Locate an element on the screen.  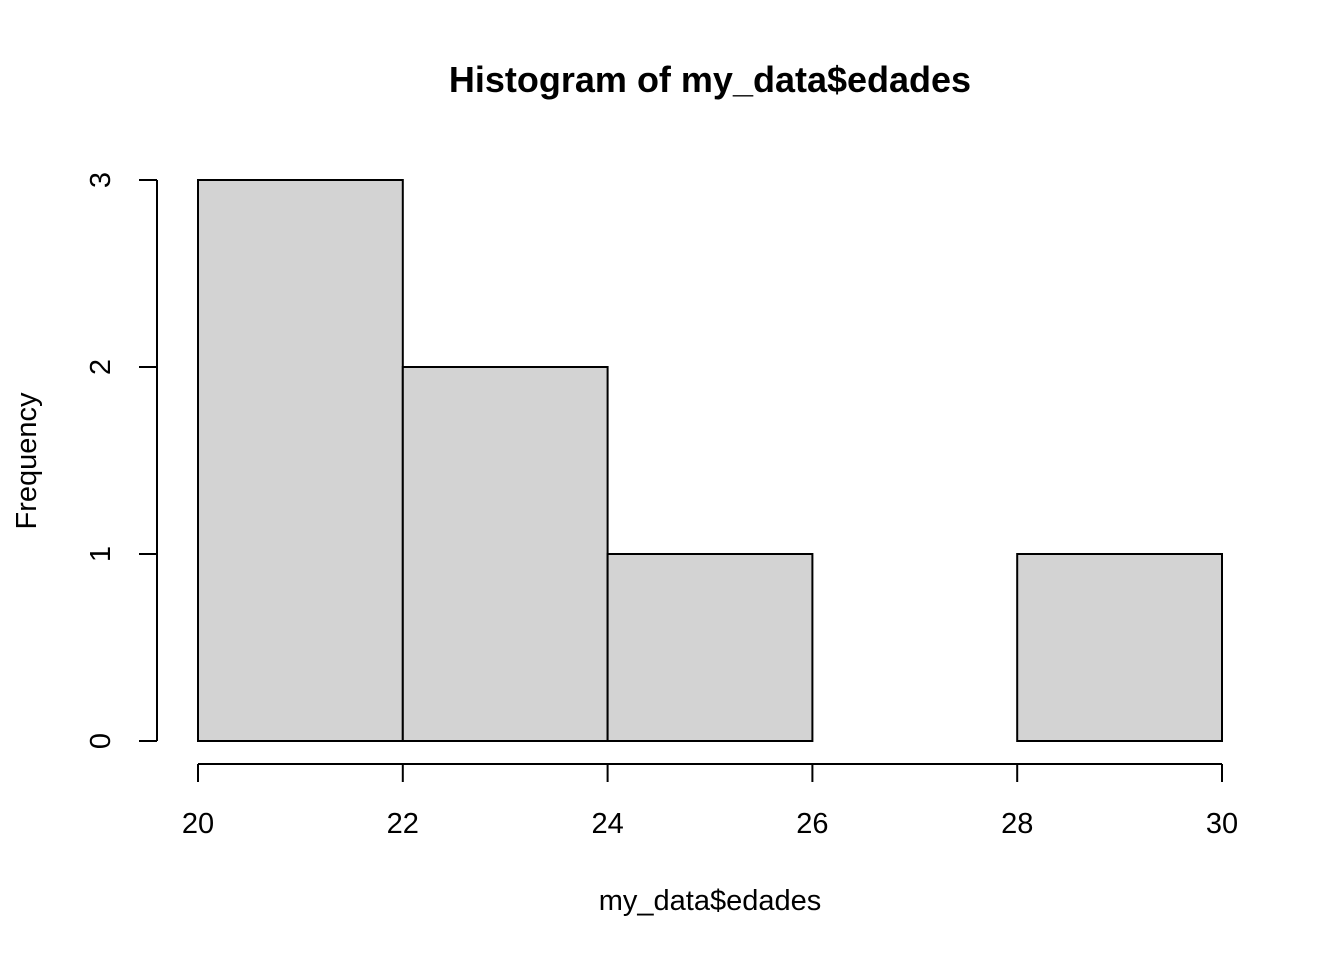
y-tick-label-0: 0 is located at coordinates (101, 741).